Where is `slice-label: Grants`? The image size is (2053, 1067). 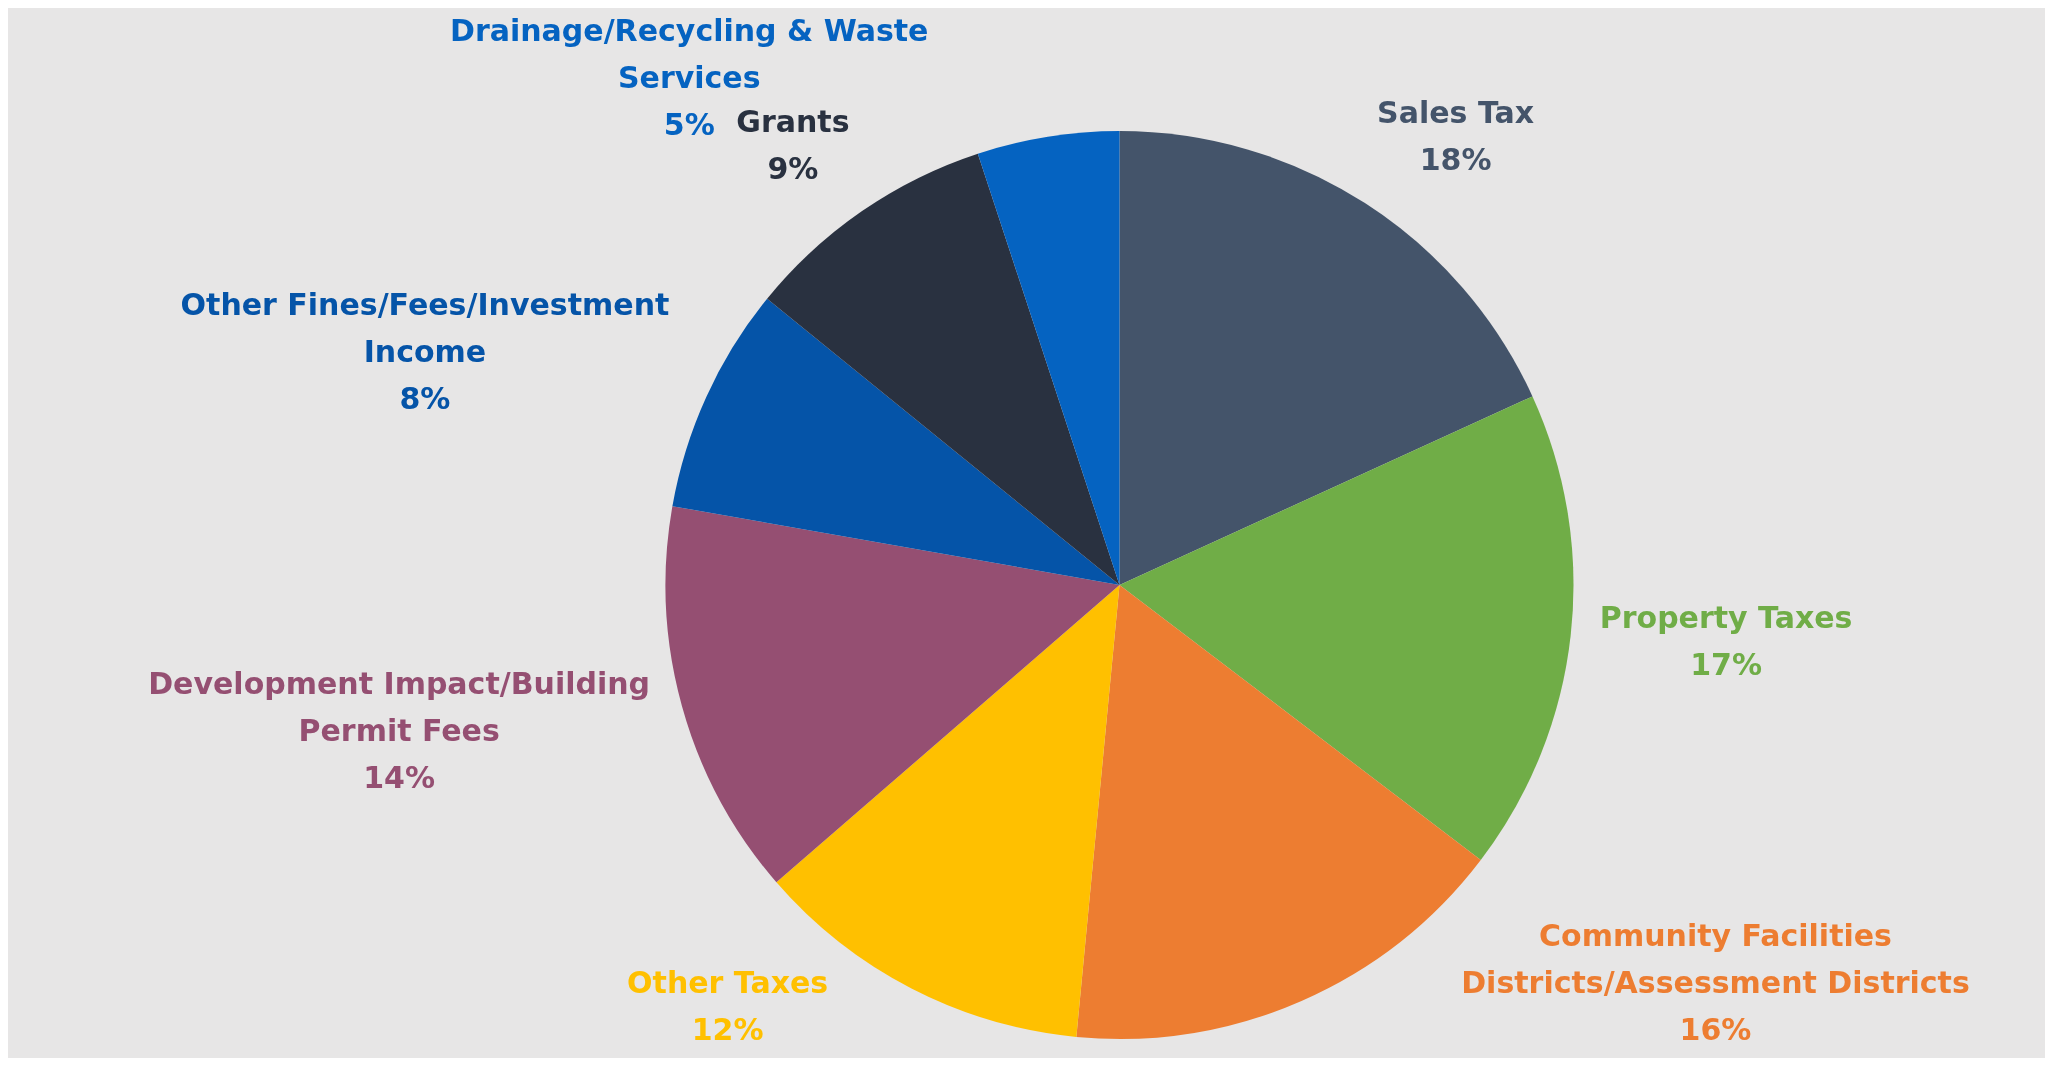 slice-label: Grants is located at coordinates (793, 121).